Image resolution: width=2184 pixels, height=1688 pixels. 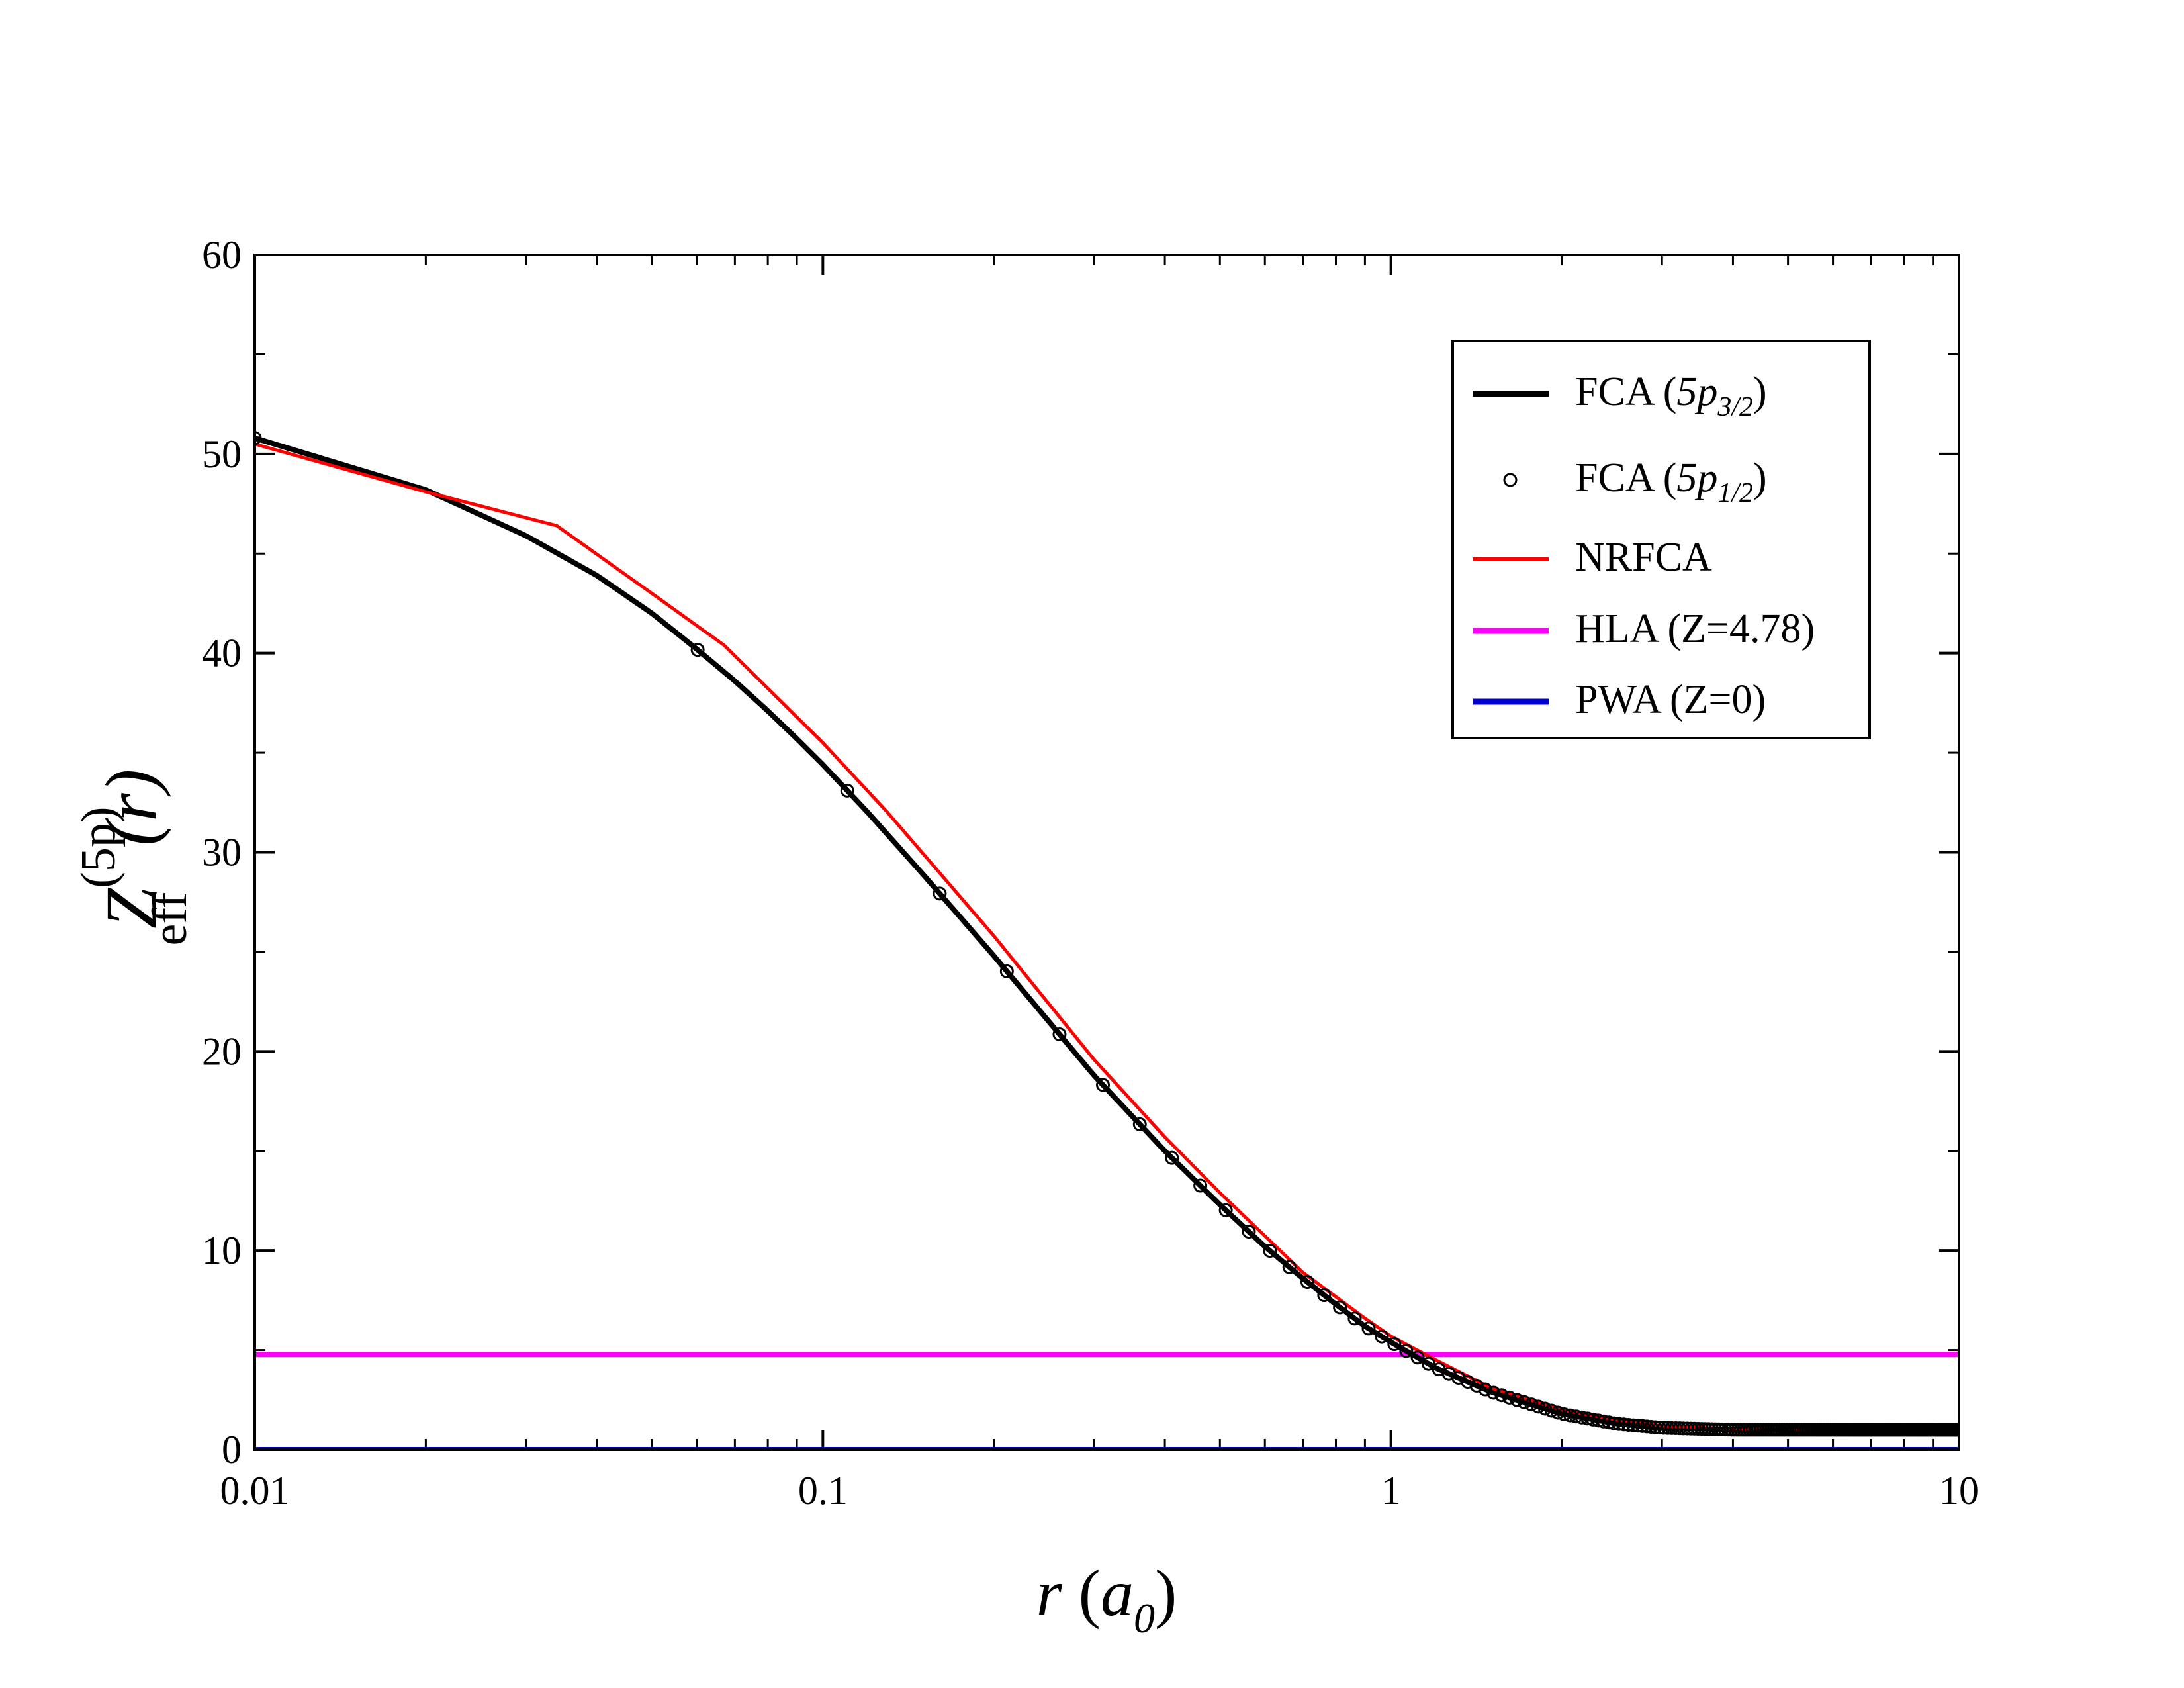 I want to click on y-axis-label-sub: eff, so click(x=170, y=918).